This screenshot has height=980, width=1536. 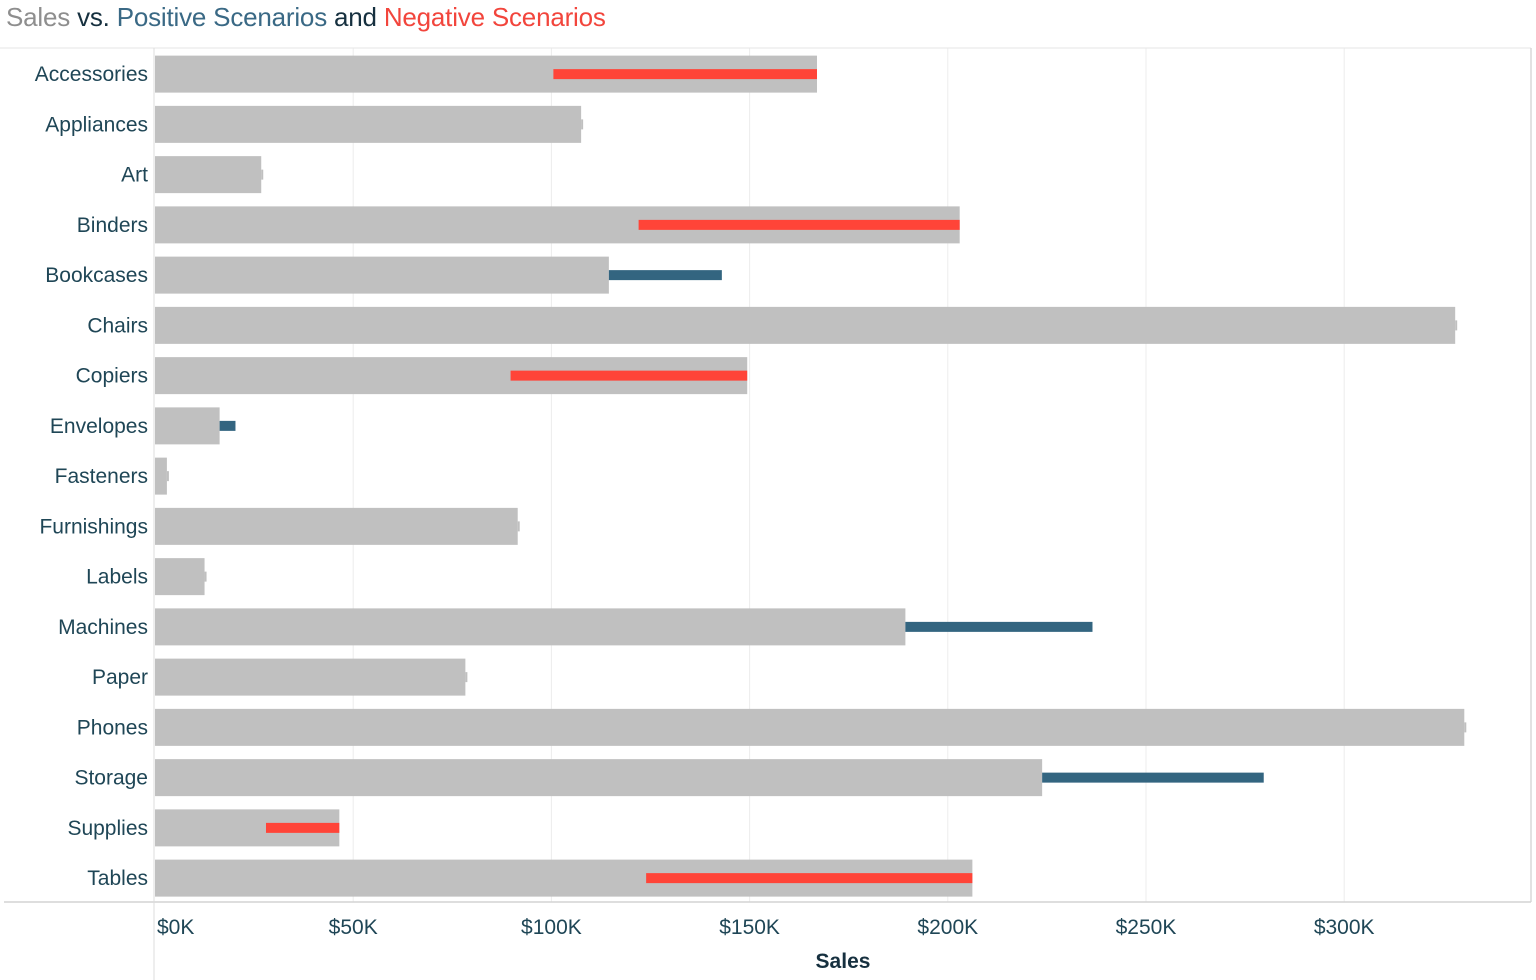 I want to click on title-positive-scenarios: Positive Scenarios, so click(x=221, y=17).